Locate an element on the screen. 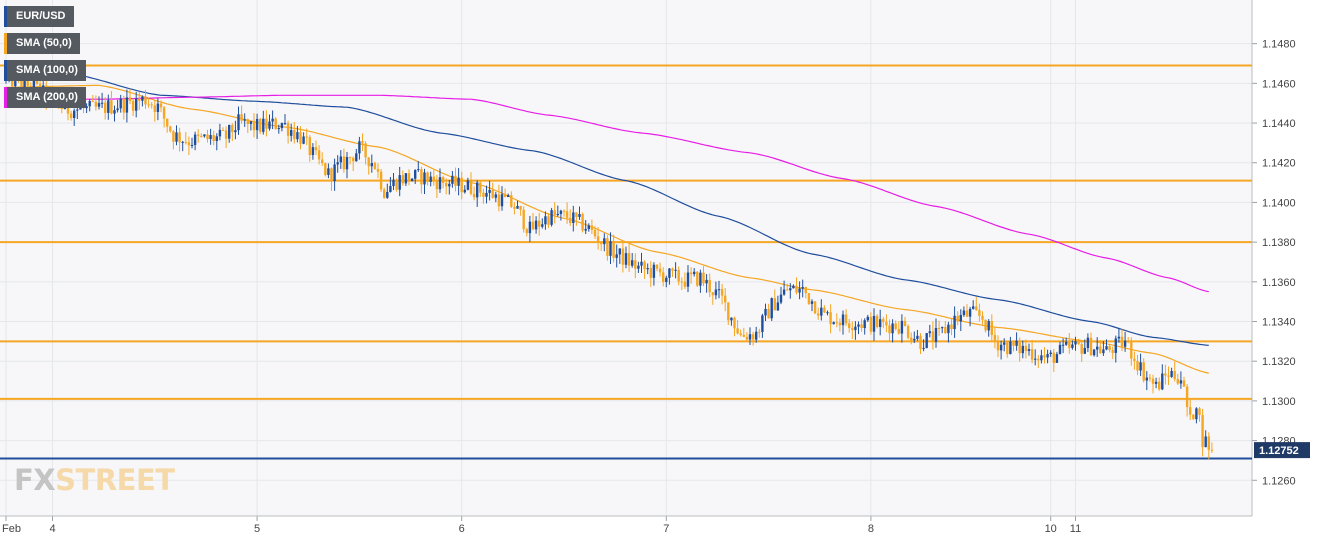  y-tick-label: 1.1480 is located at coordinates (1279, 45).